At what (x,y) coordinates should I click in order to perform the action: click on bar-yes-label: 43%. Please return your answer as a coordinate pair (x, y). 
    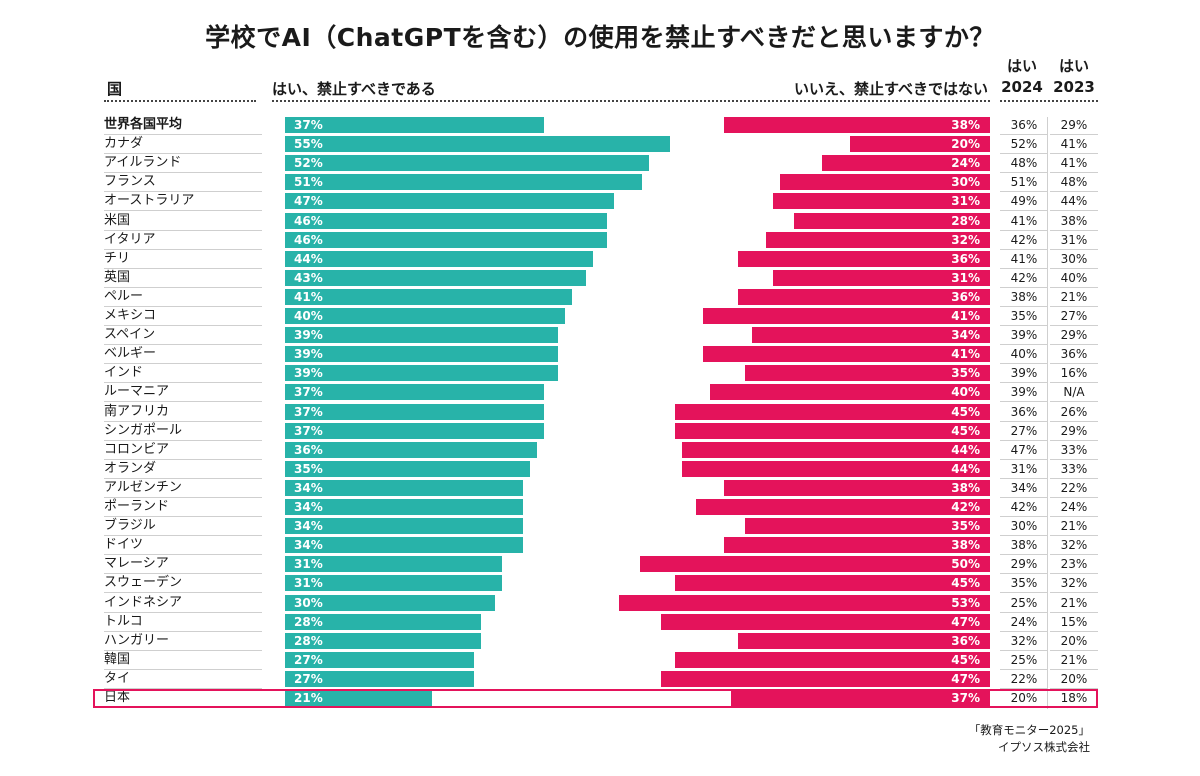
    Looking at the image, I should click on (308, 278).